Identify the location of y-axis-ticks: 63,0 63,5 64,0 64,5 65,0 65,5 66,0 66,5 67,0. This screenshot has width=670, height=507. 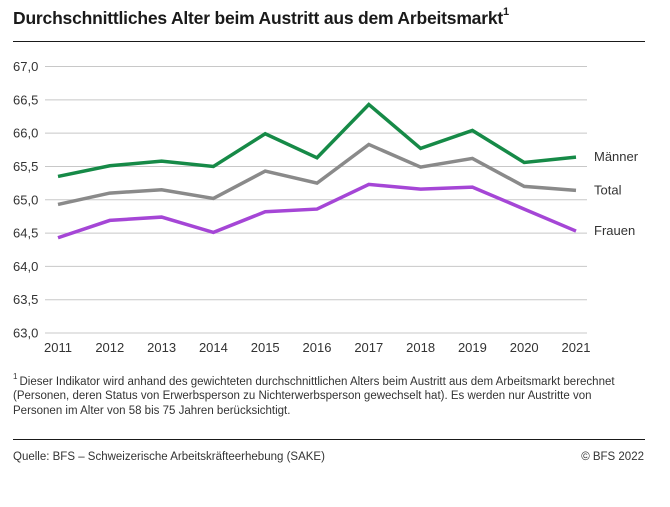
(25, 200).